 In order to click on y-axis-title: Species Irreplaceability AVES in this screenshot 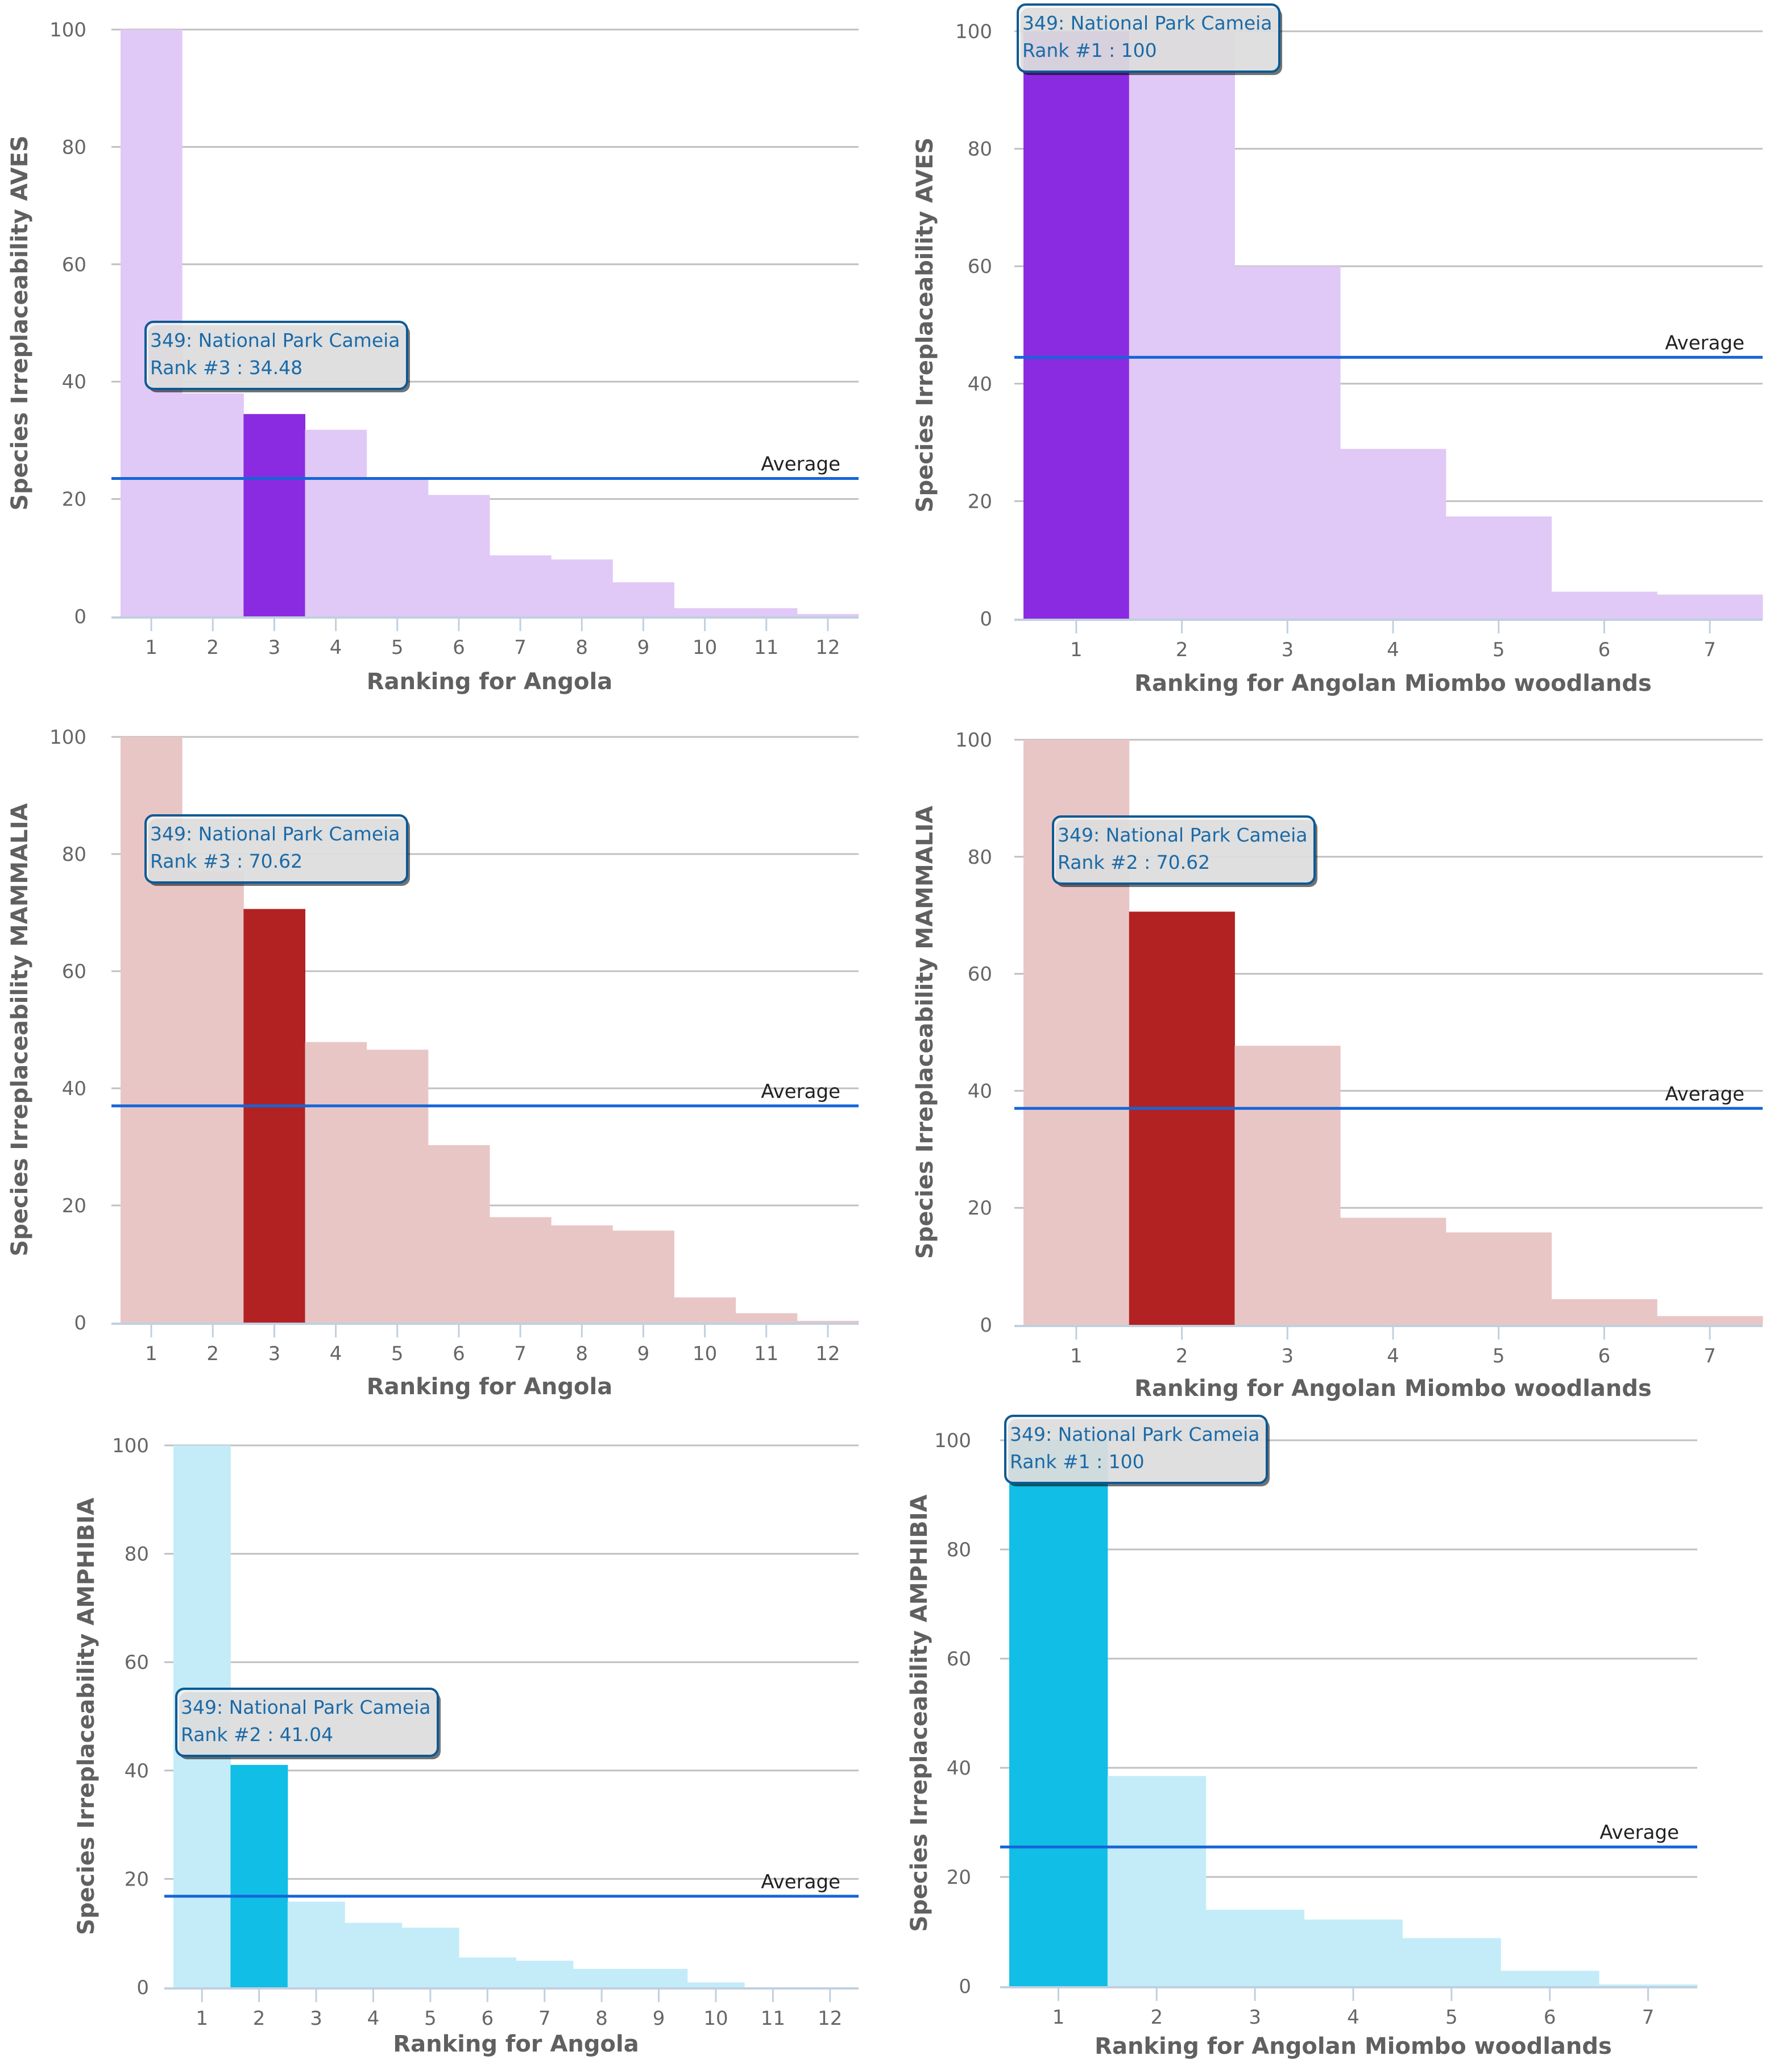, I will do `click(20, 323)`.